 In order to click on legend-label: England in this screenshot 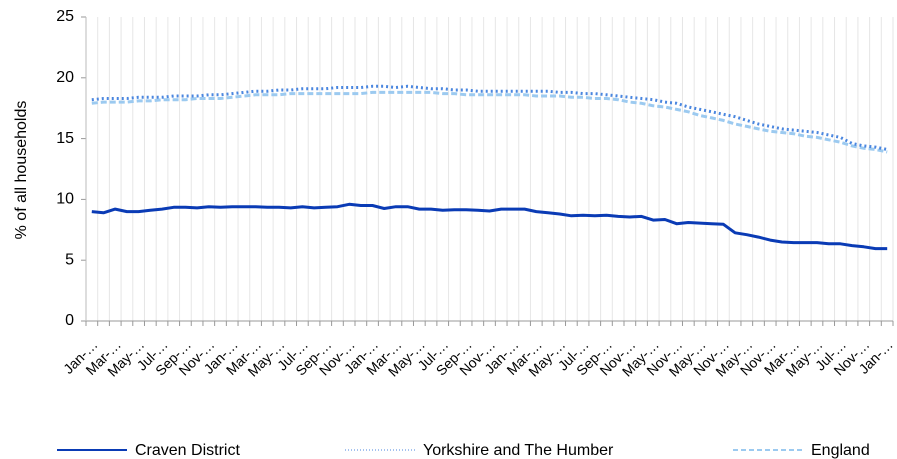, I will do `click(840, 450)`.